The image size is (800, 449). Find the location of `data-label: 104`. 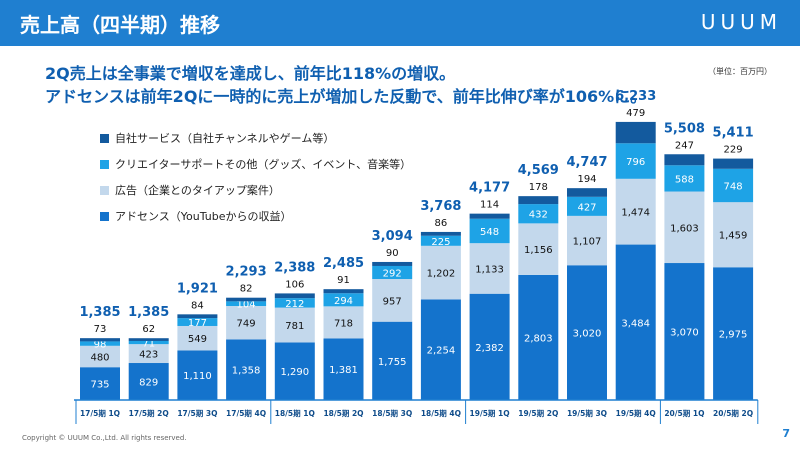

data-label: 104 is located at coordinates (246, 305).